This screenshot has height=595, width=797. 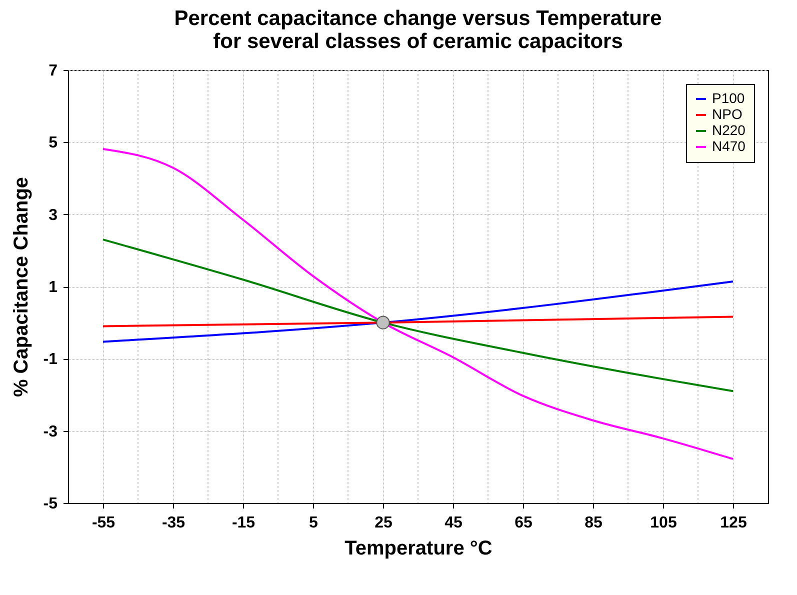 What do you see at coordinates (383, 523) in the screenshot?
I see `x-tick-label: 25` at bounding box center [383, 523].